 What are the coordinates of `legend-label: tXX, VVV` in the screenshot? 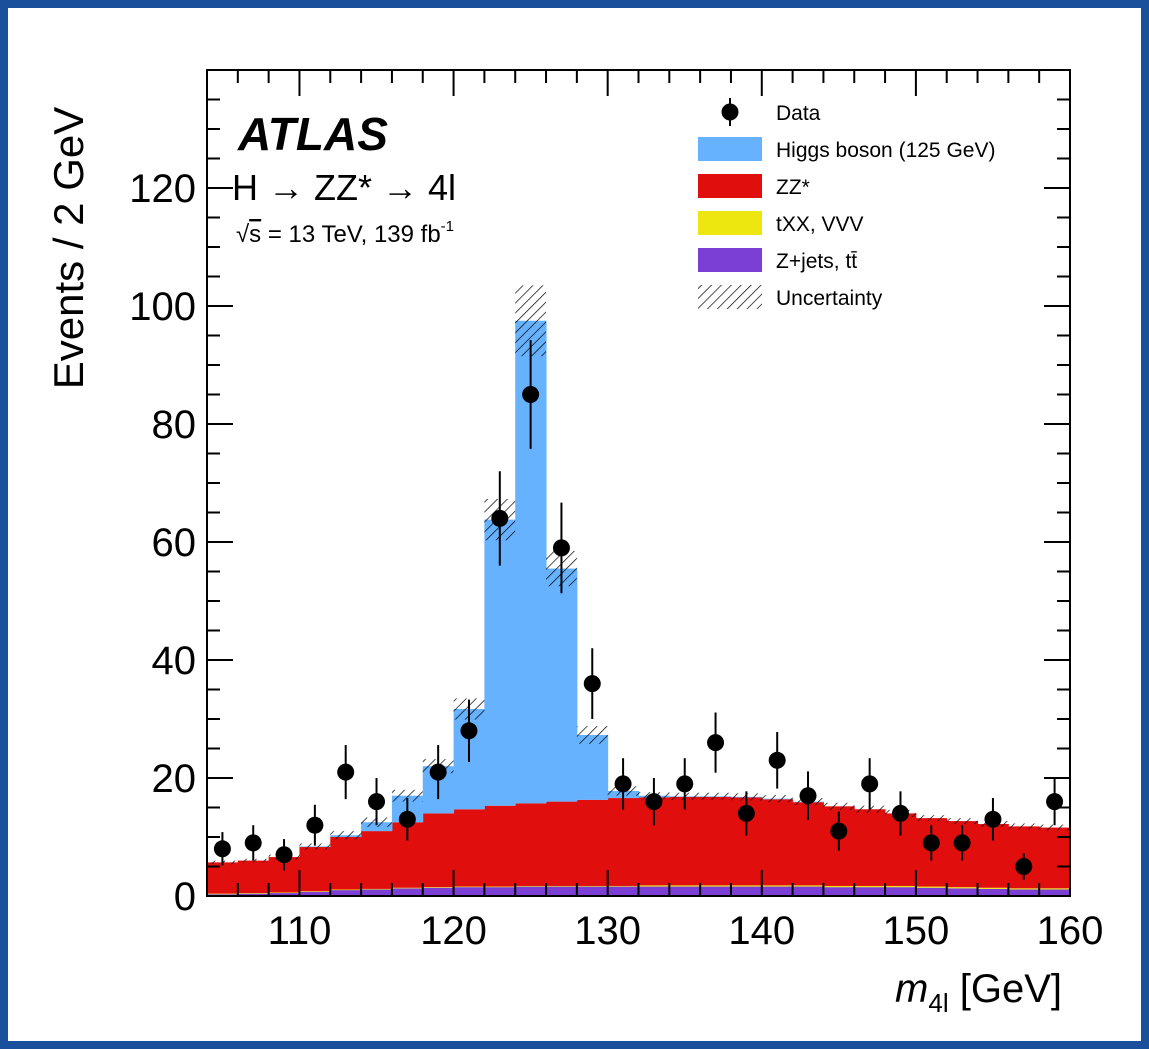 It's located at (820, 224).